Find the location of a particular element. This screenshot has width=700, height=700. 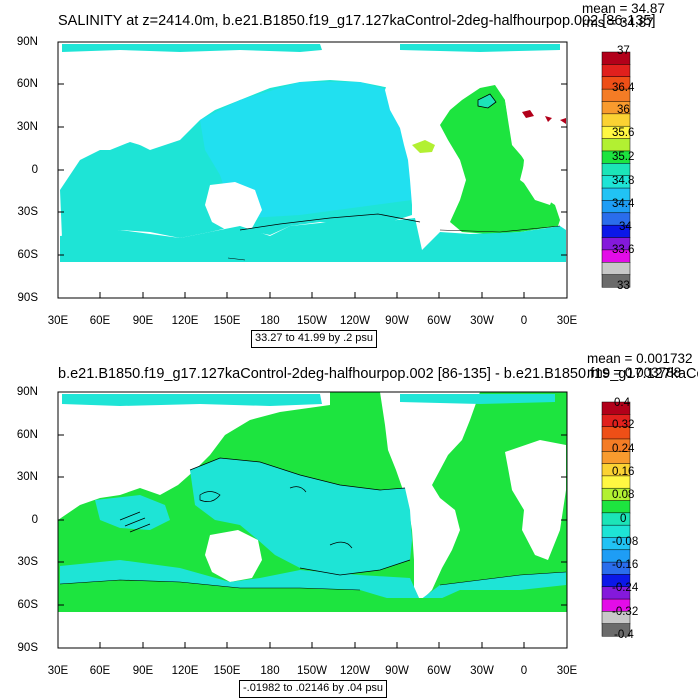

panel1-atlantic is located at coordinates (500, 159).